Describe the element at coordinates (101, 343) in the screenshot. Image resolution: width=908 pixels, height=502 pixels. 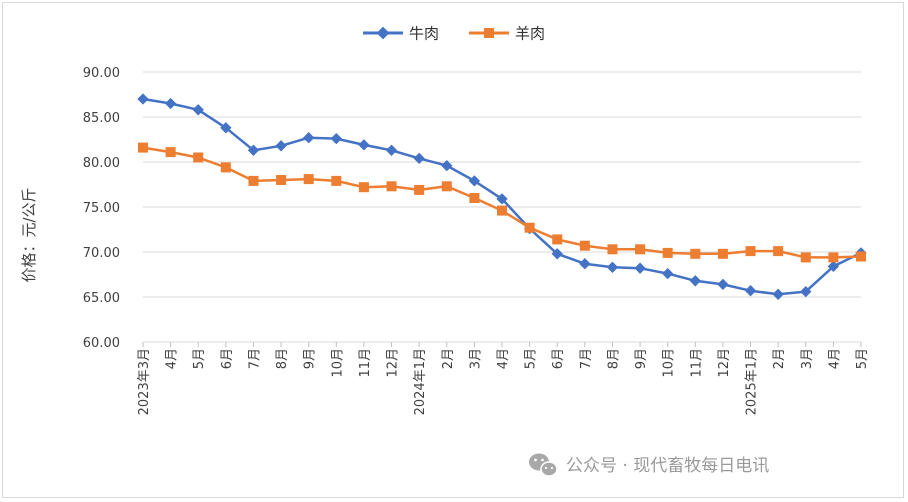
I see `y-tick-label: 60.00` at that location.